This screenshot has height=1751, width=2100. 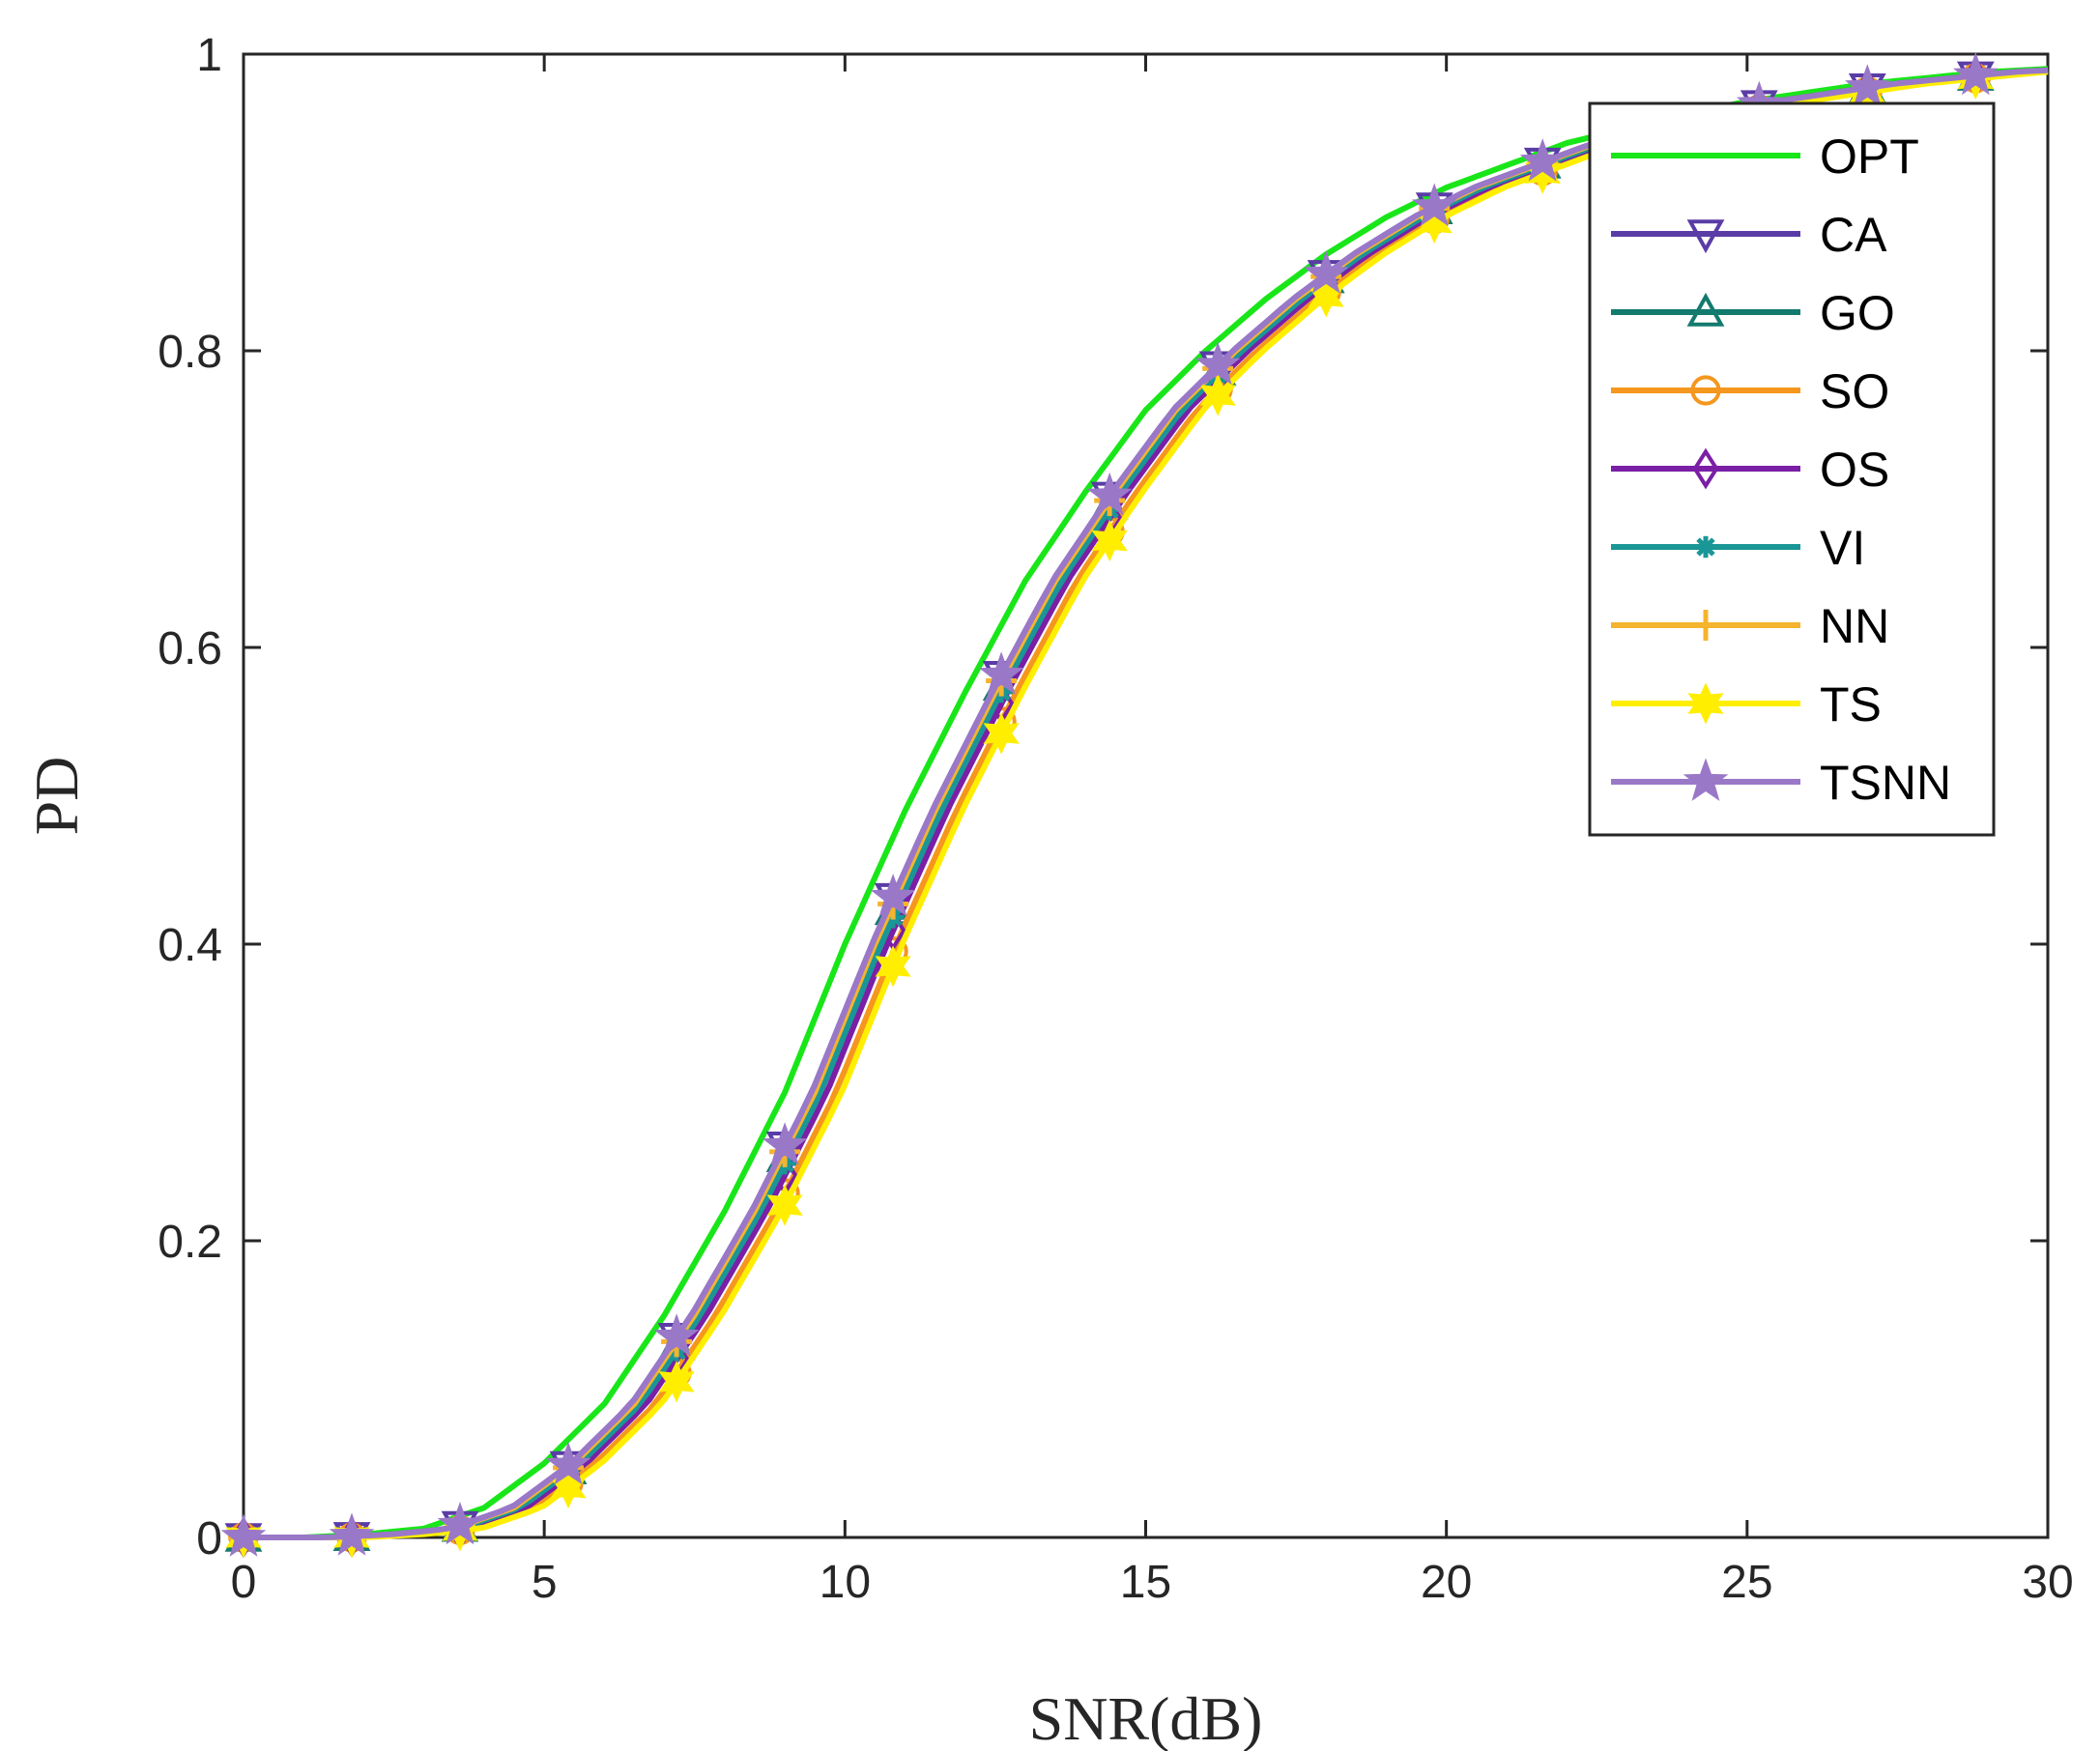 I want to click on legend-item-ts: TS, so click(x=1746, y=704).